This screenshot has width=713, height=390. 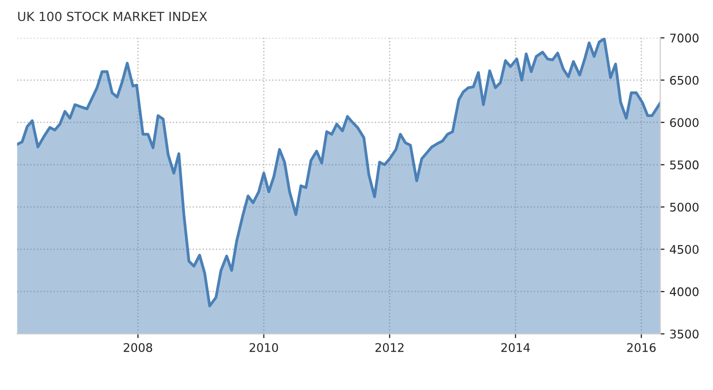 What do you see at coordinates (684, 38) in the screenshot?
I see `y-tick-label: 7000` at bounding box center [684, 38].